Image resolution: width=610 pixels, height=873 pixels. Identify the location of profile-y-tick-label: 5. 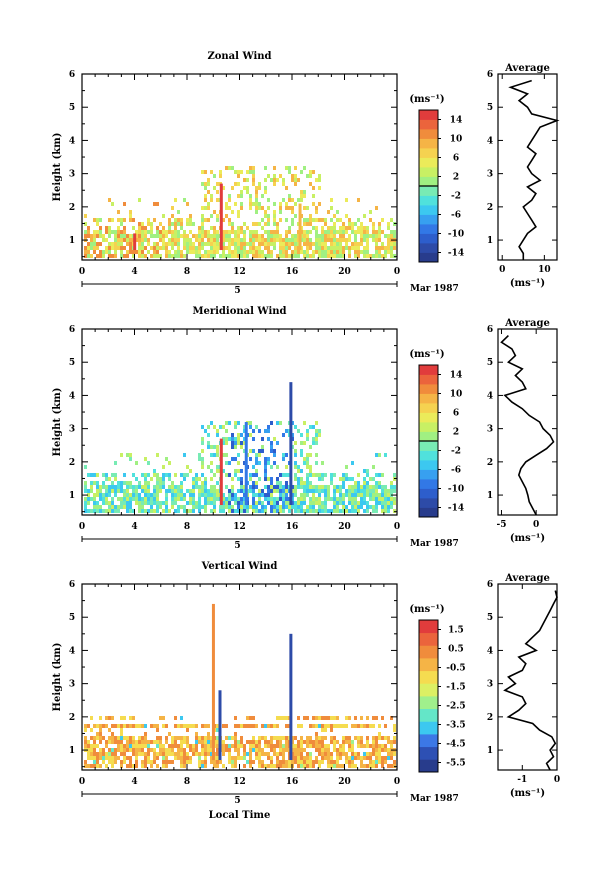
(490, 618).